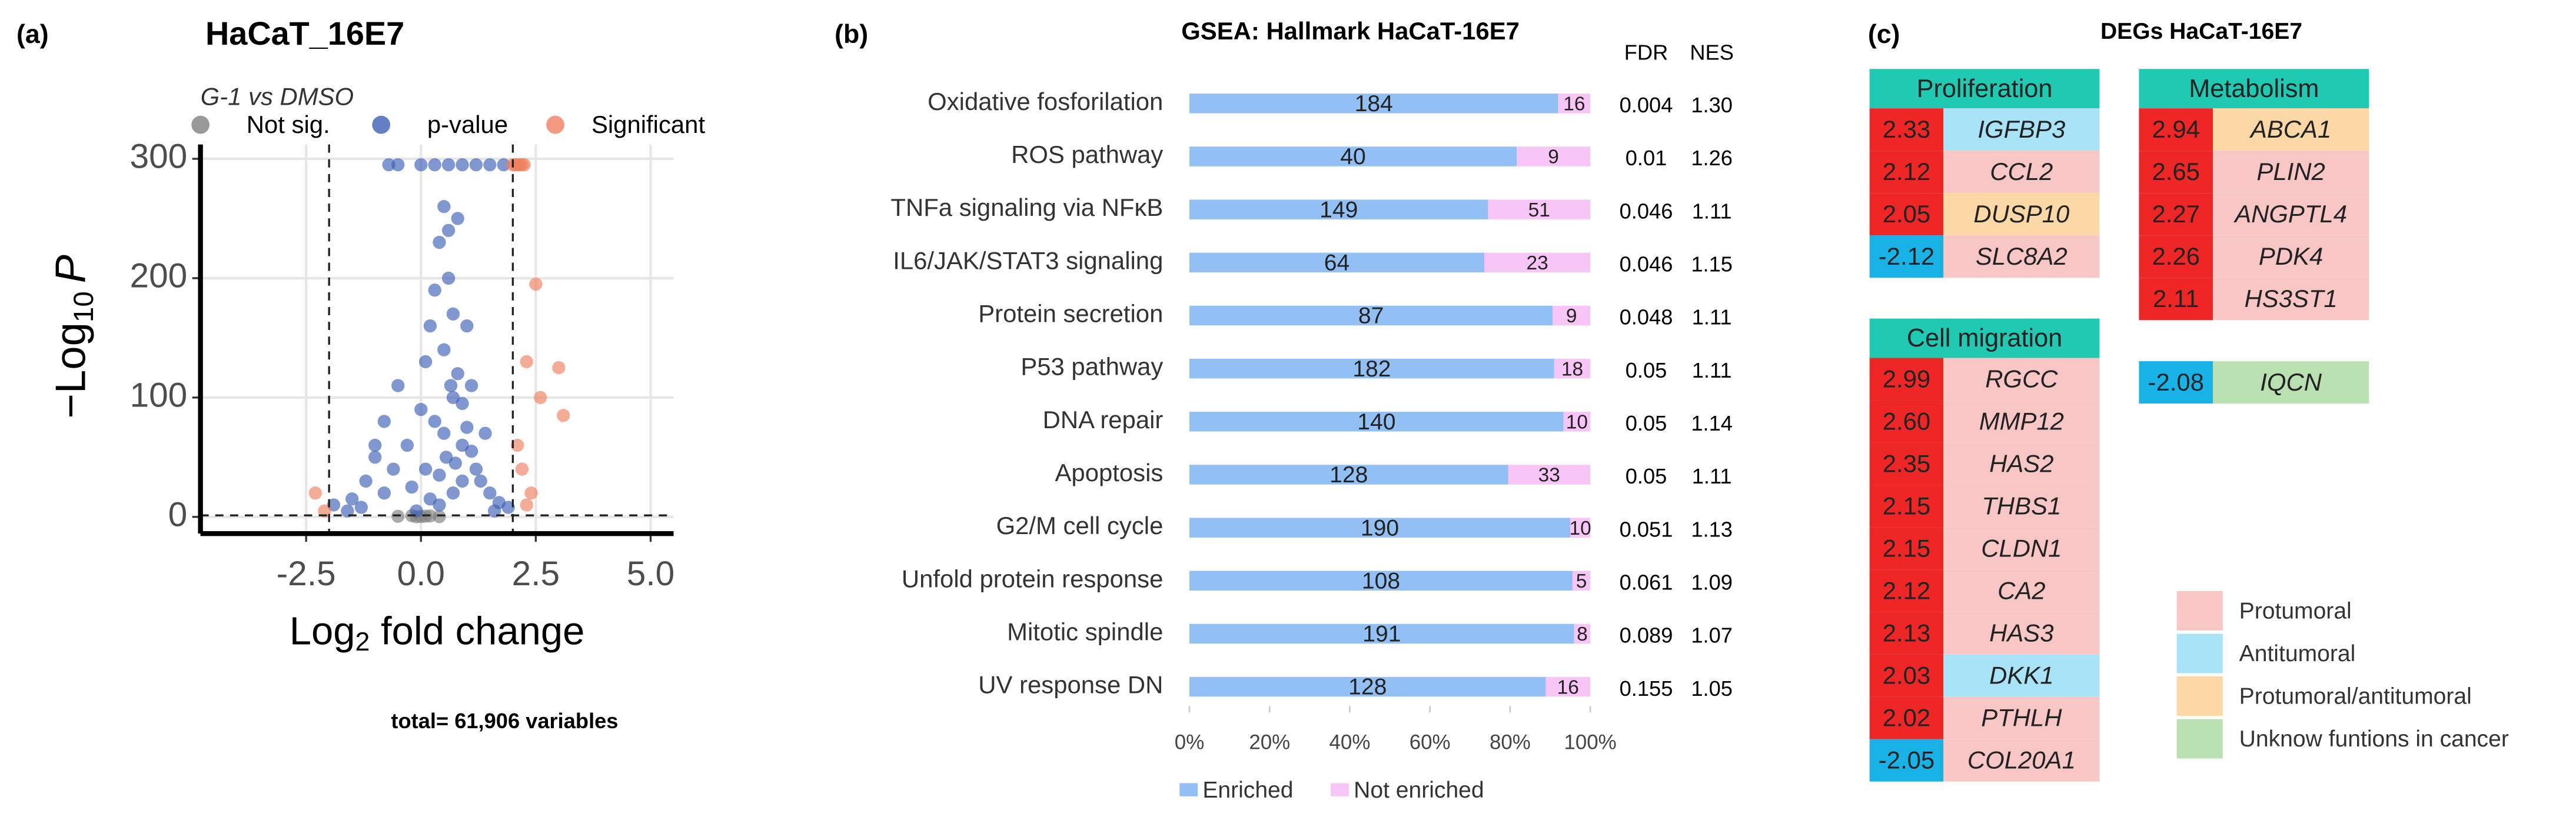 The image size is (2576, 827). What do you see at coordinates (1028, 260) in the screenshot?
I see `category-label: IL6/JAK/STAT3 signaling` at bounding box center [1028, 260].